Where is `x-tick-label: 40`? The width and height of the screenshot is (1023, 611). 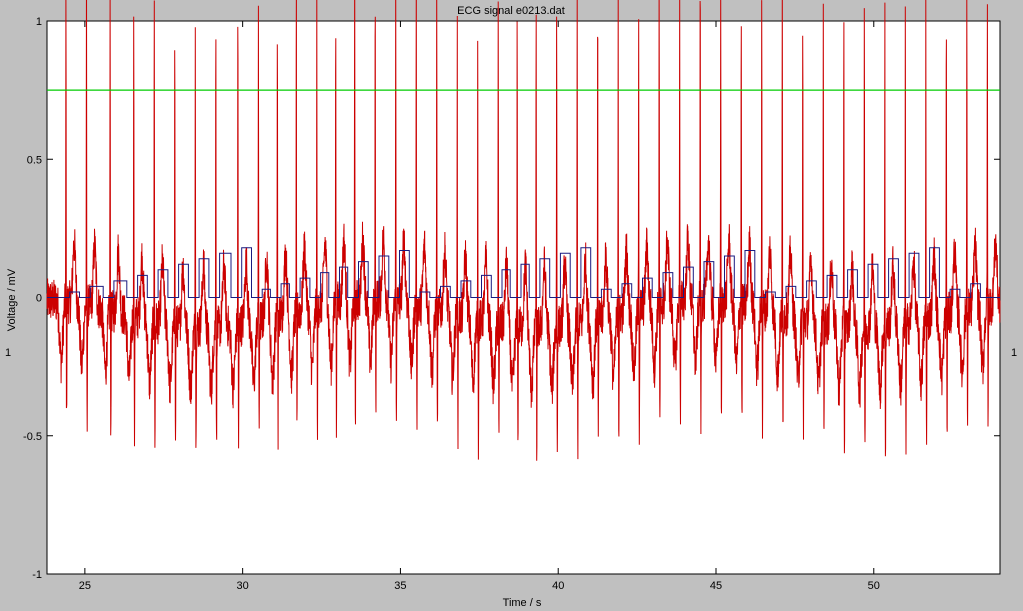
x-tick-label: 40 is located at coordinates (558, 586).